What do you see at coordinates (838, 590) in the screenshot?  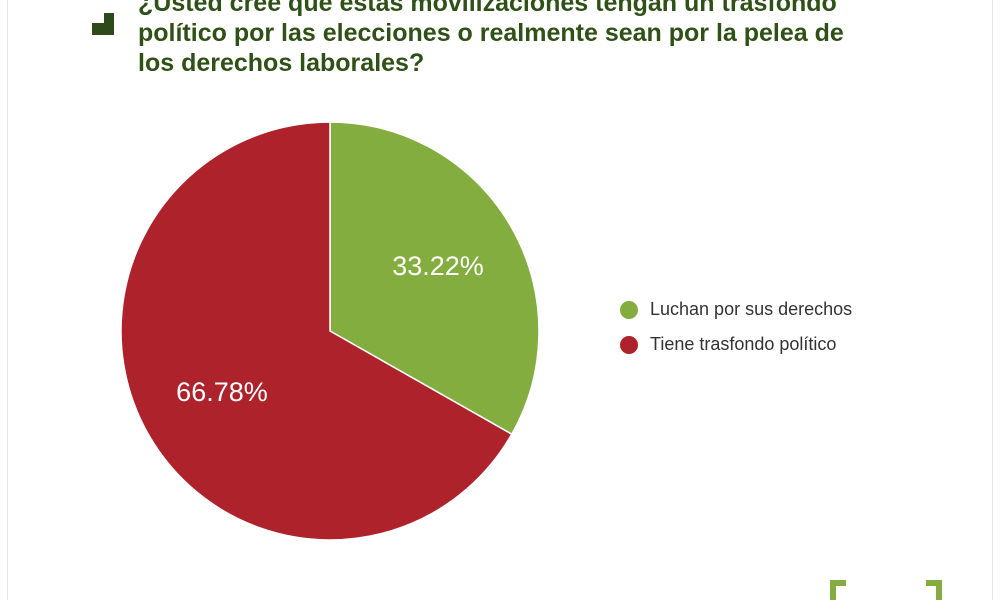 I see `corner-bracket-left-icon` at bounding box center [838, 590].